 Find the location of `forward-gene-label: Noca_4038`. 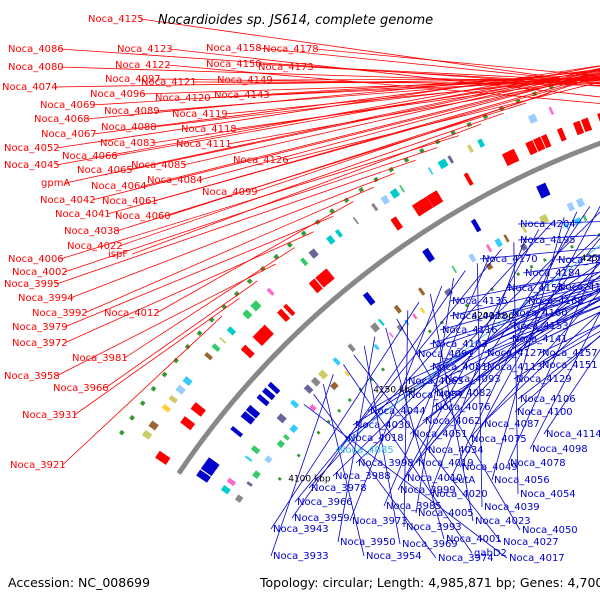

forward-gene-label: Noca_4038 is located at coordinates (92, 231).